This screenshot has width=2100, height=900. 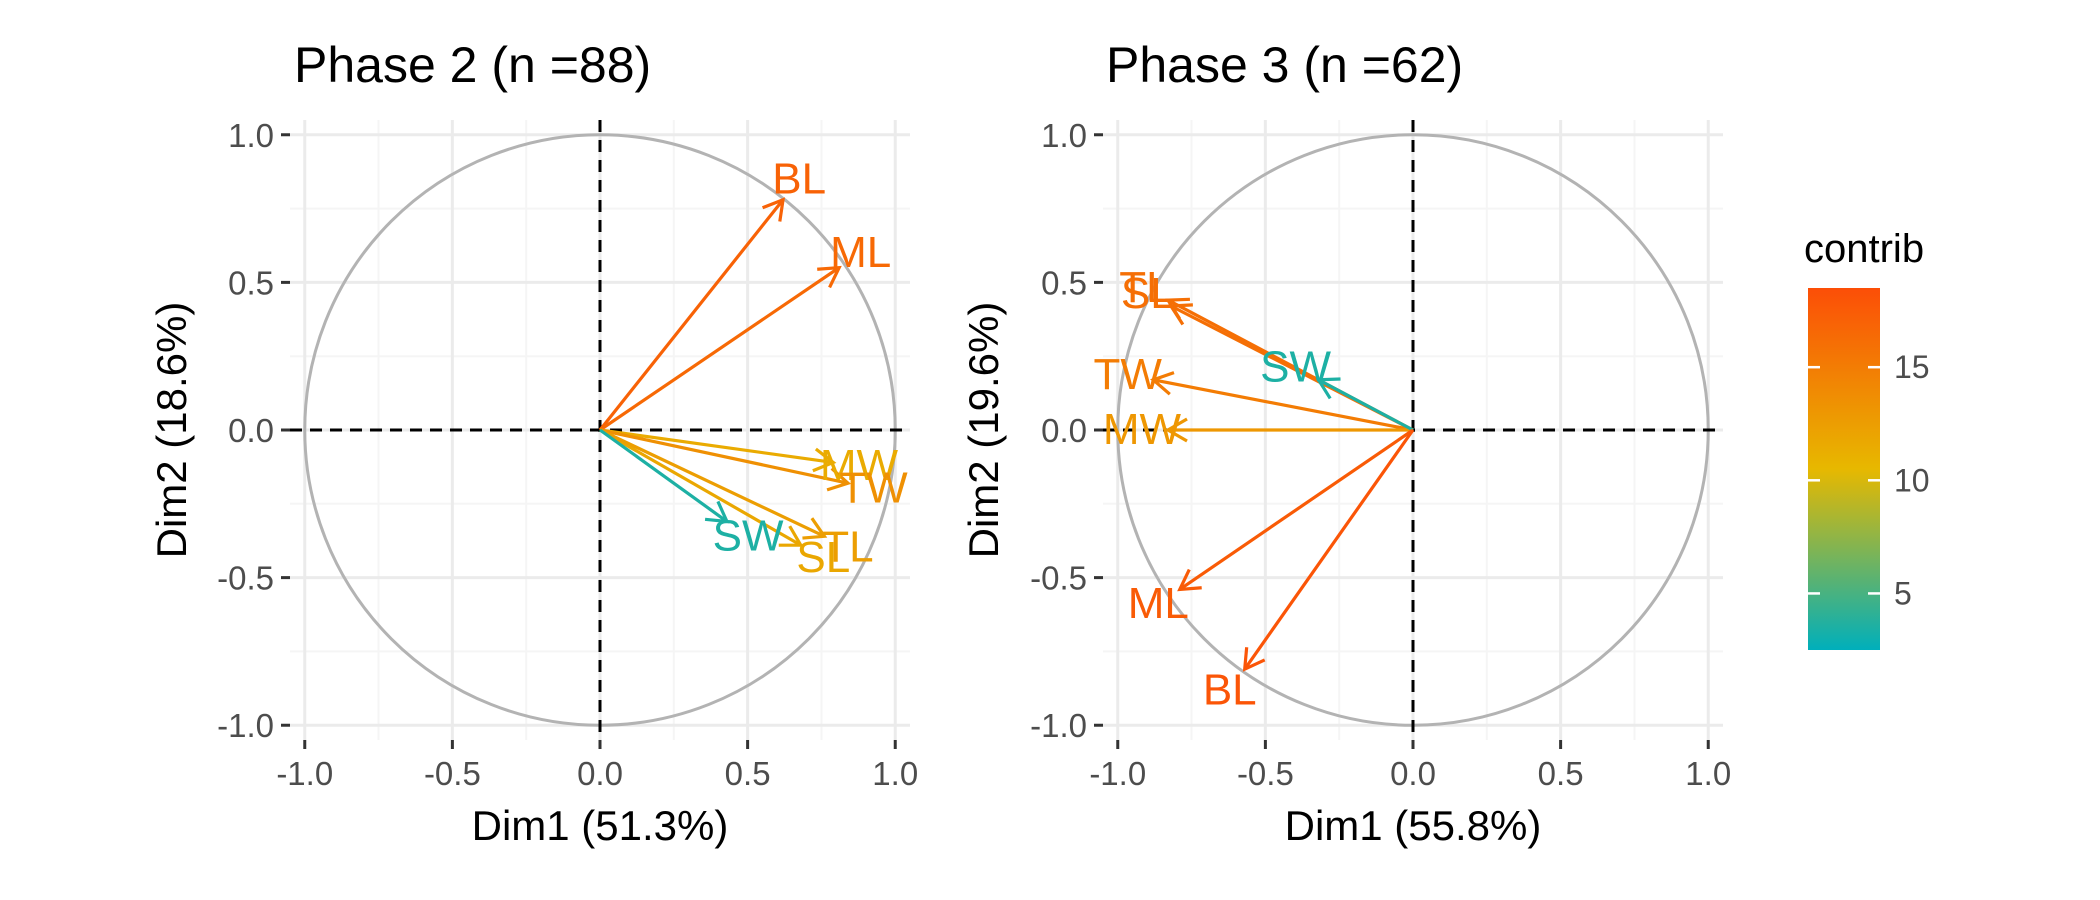 What do you see at coordinates (983, 430) in the screenshot?
I see `y-axis-title: Dim2 (19.6%)` at bounding box center [983, 430].